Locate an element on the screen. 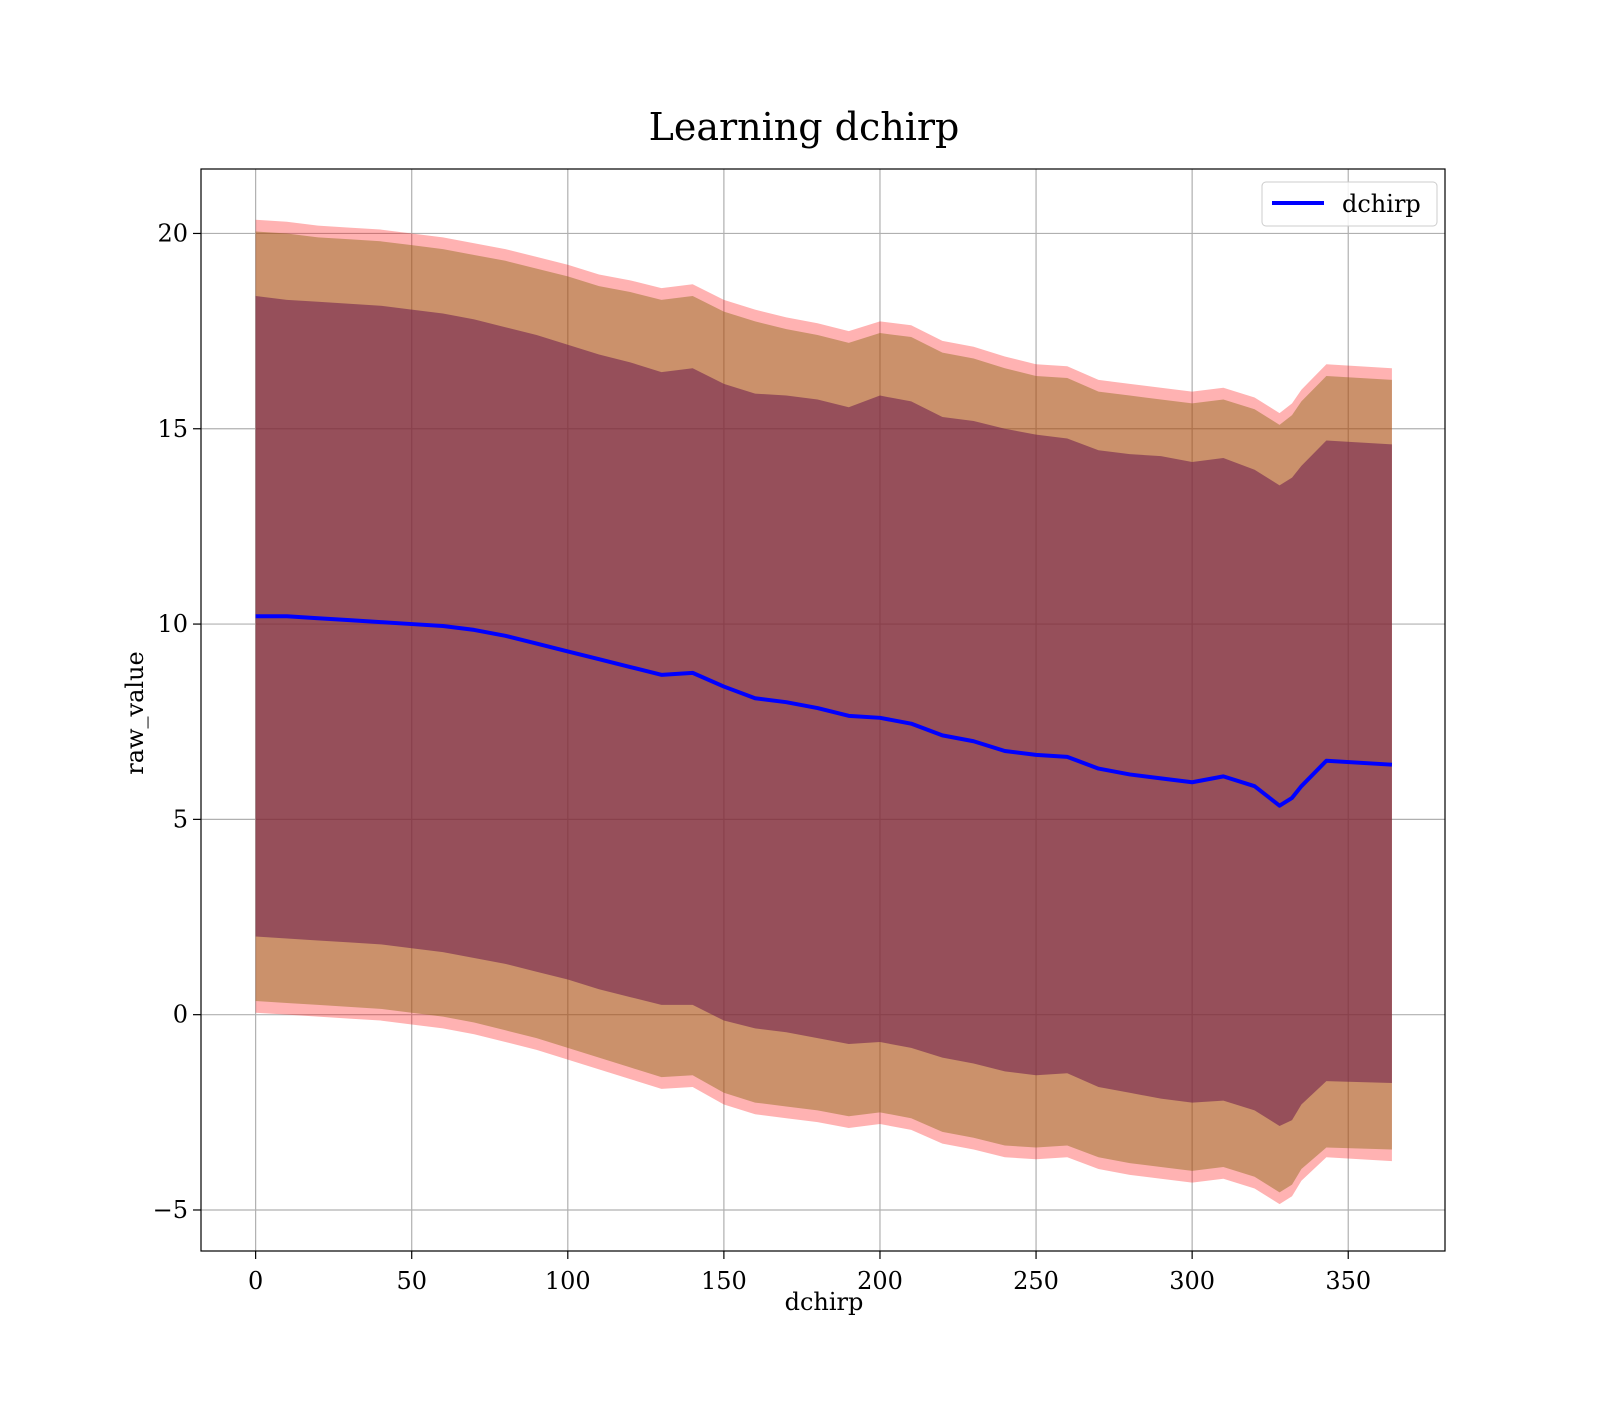 The height and width of the screenshot is (1404, 1600). y-tick-label-5: 5 is located at coordinates (180, 819).